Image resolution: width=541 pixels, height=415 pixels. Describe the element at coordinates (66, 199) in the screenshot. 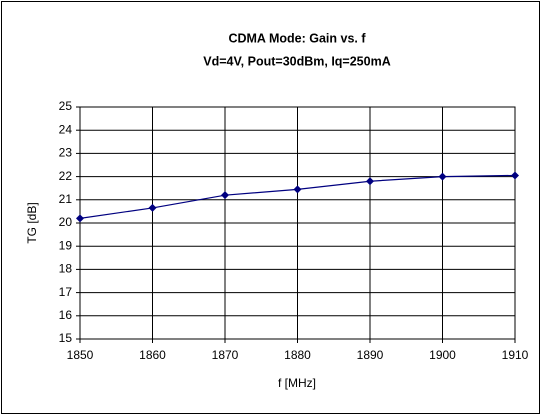

I see `y-tick-label: 21` at that location.